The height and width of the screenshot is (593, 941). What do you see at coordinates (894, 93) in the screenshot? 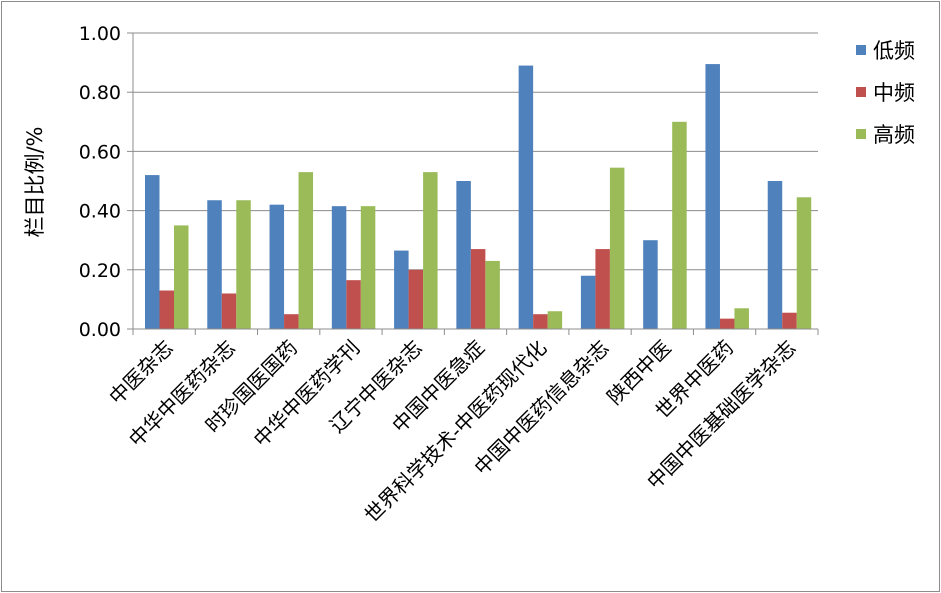
I see `legend-label: 中频` at bounding box center [894, 93].